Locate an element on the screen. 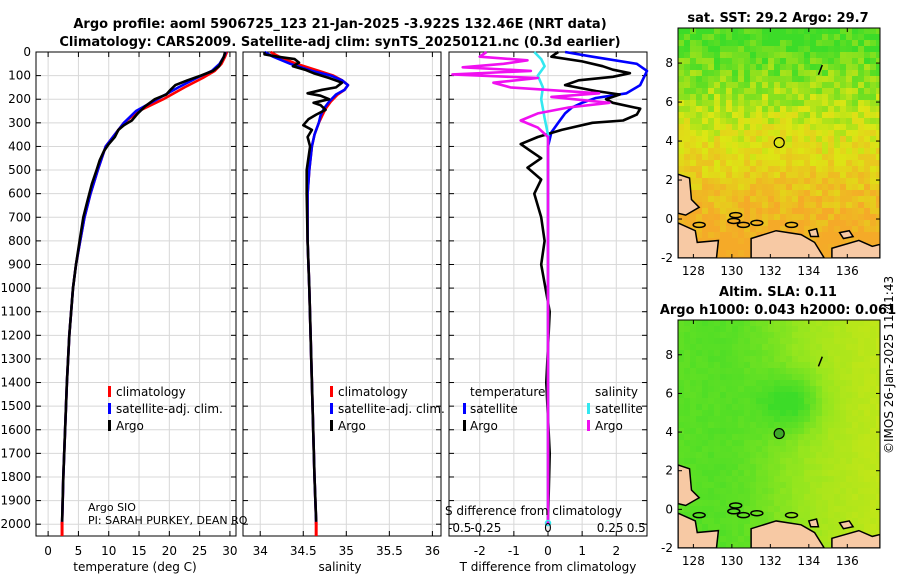 This screenshot has width=900, height=580. y-tick-label: 700 is located at coordinates (19, 217).